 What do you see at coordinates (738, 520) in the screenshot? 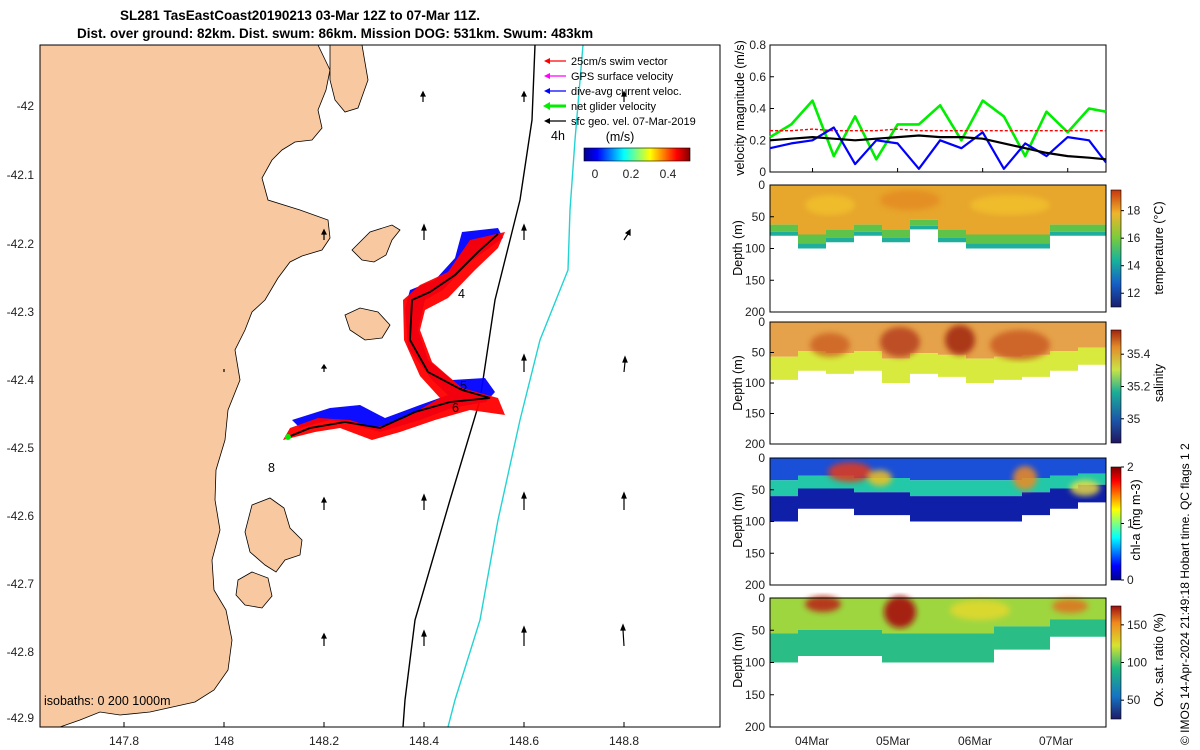
I see `chlorophyll-y-label: Depth (m)` at bounding box center [738, 520].